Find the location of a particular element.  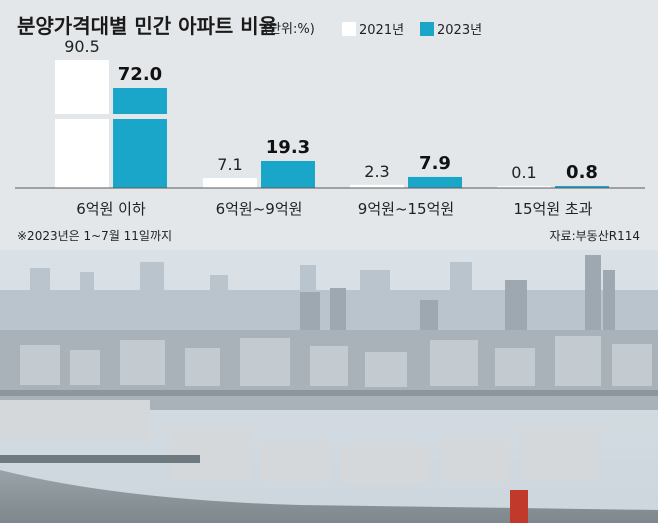

category-labels-group: 6억원 이하 6억원~9억원 9억원~15억원 15억원 초과 is located at coordinates (334, 209).